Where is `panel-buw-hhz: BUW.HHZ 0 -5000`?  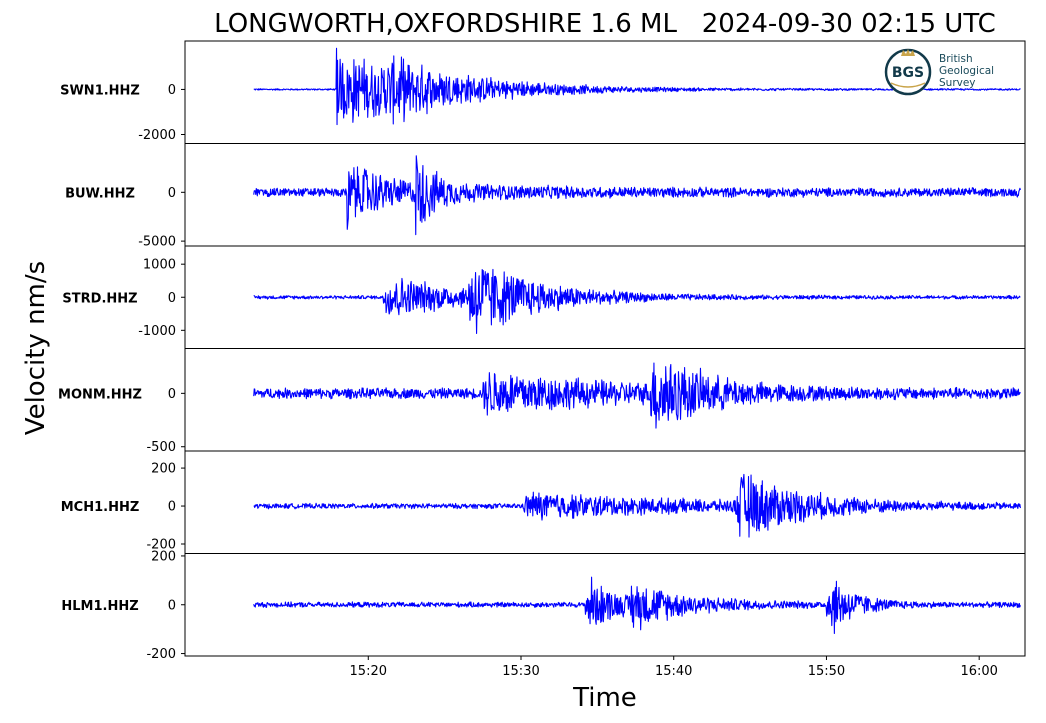 panel-buw-hhz: BUW.HHZ 0 -5000 is located at coordinates (545, 196).